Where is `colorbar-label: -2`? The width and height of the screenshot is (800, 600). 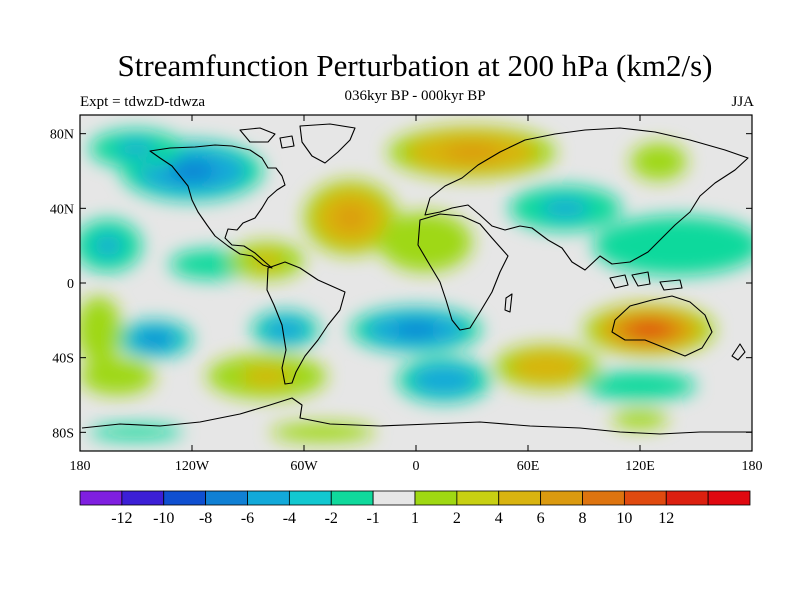
colorbar-label: -2 is located at coordinates (331, 518).